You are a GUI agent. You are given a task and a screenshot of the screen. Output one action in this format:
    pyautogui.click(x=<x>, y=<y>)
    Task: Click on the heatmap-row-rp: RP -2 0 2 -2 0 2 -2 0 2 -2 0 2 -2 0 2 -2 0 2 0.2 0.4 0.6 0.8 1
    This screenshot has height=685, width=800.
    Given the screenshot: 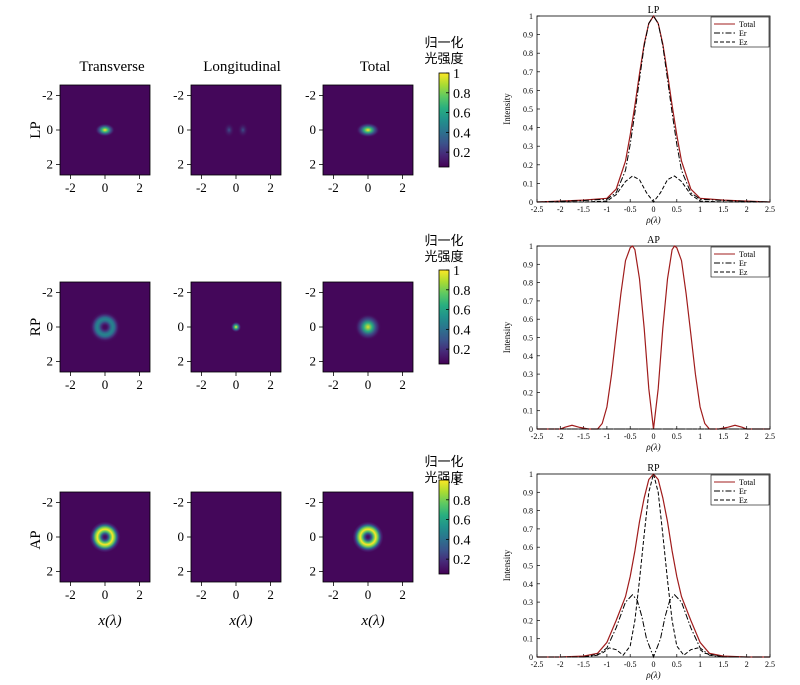 What is the action you would take?
    pyautogui.click(x=249, y=328)
    